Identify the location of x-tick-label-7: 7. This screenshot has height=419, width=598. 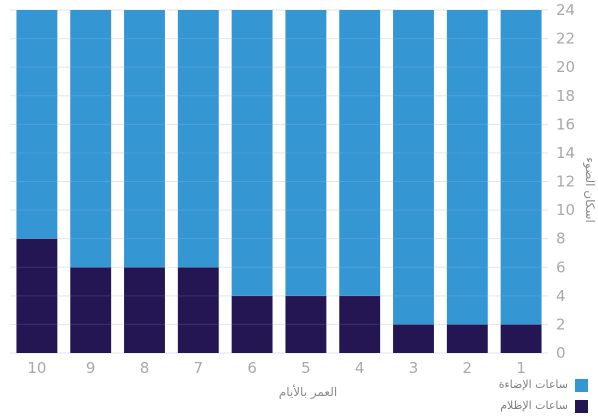
(199, 368).